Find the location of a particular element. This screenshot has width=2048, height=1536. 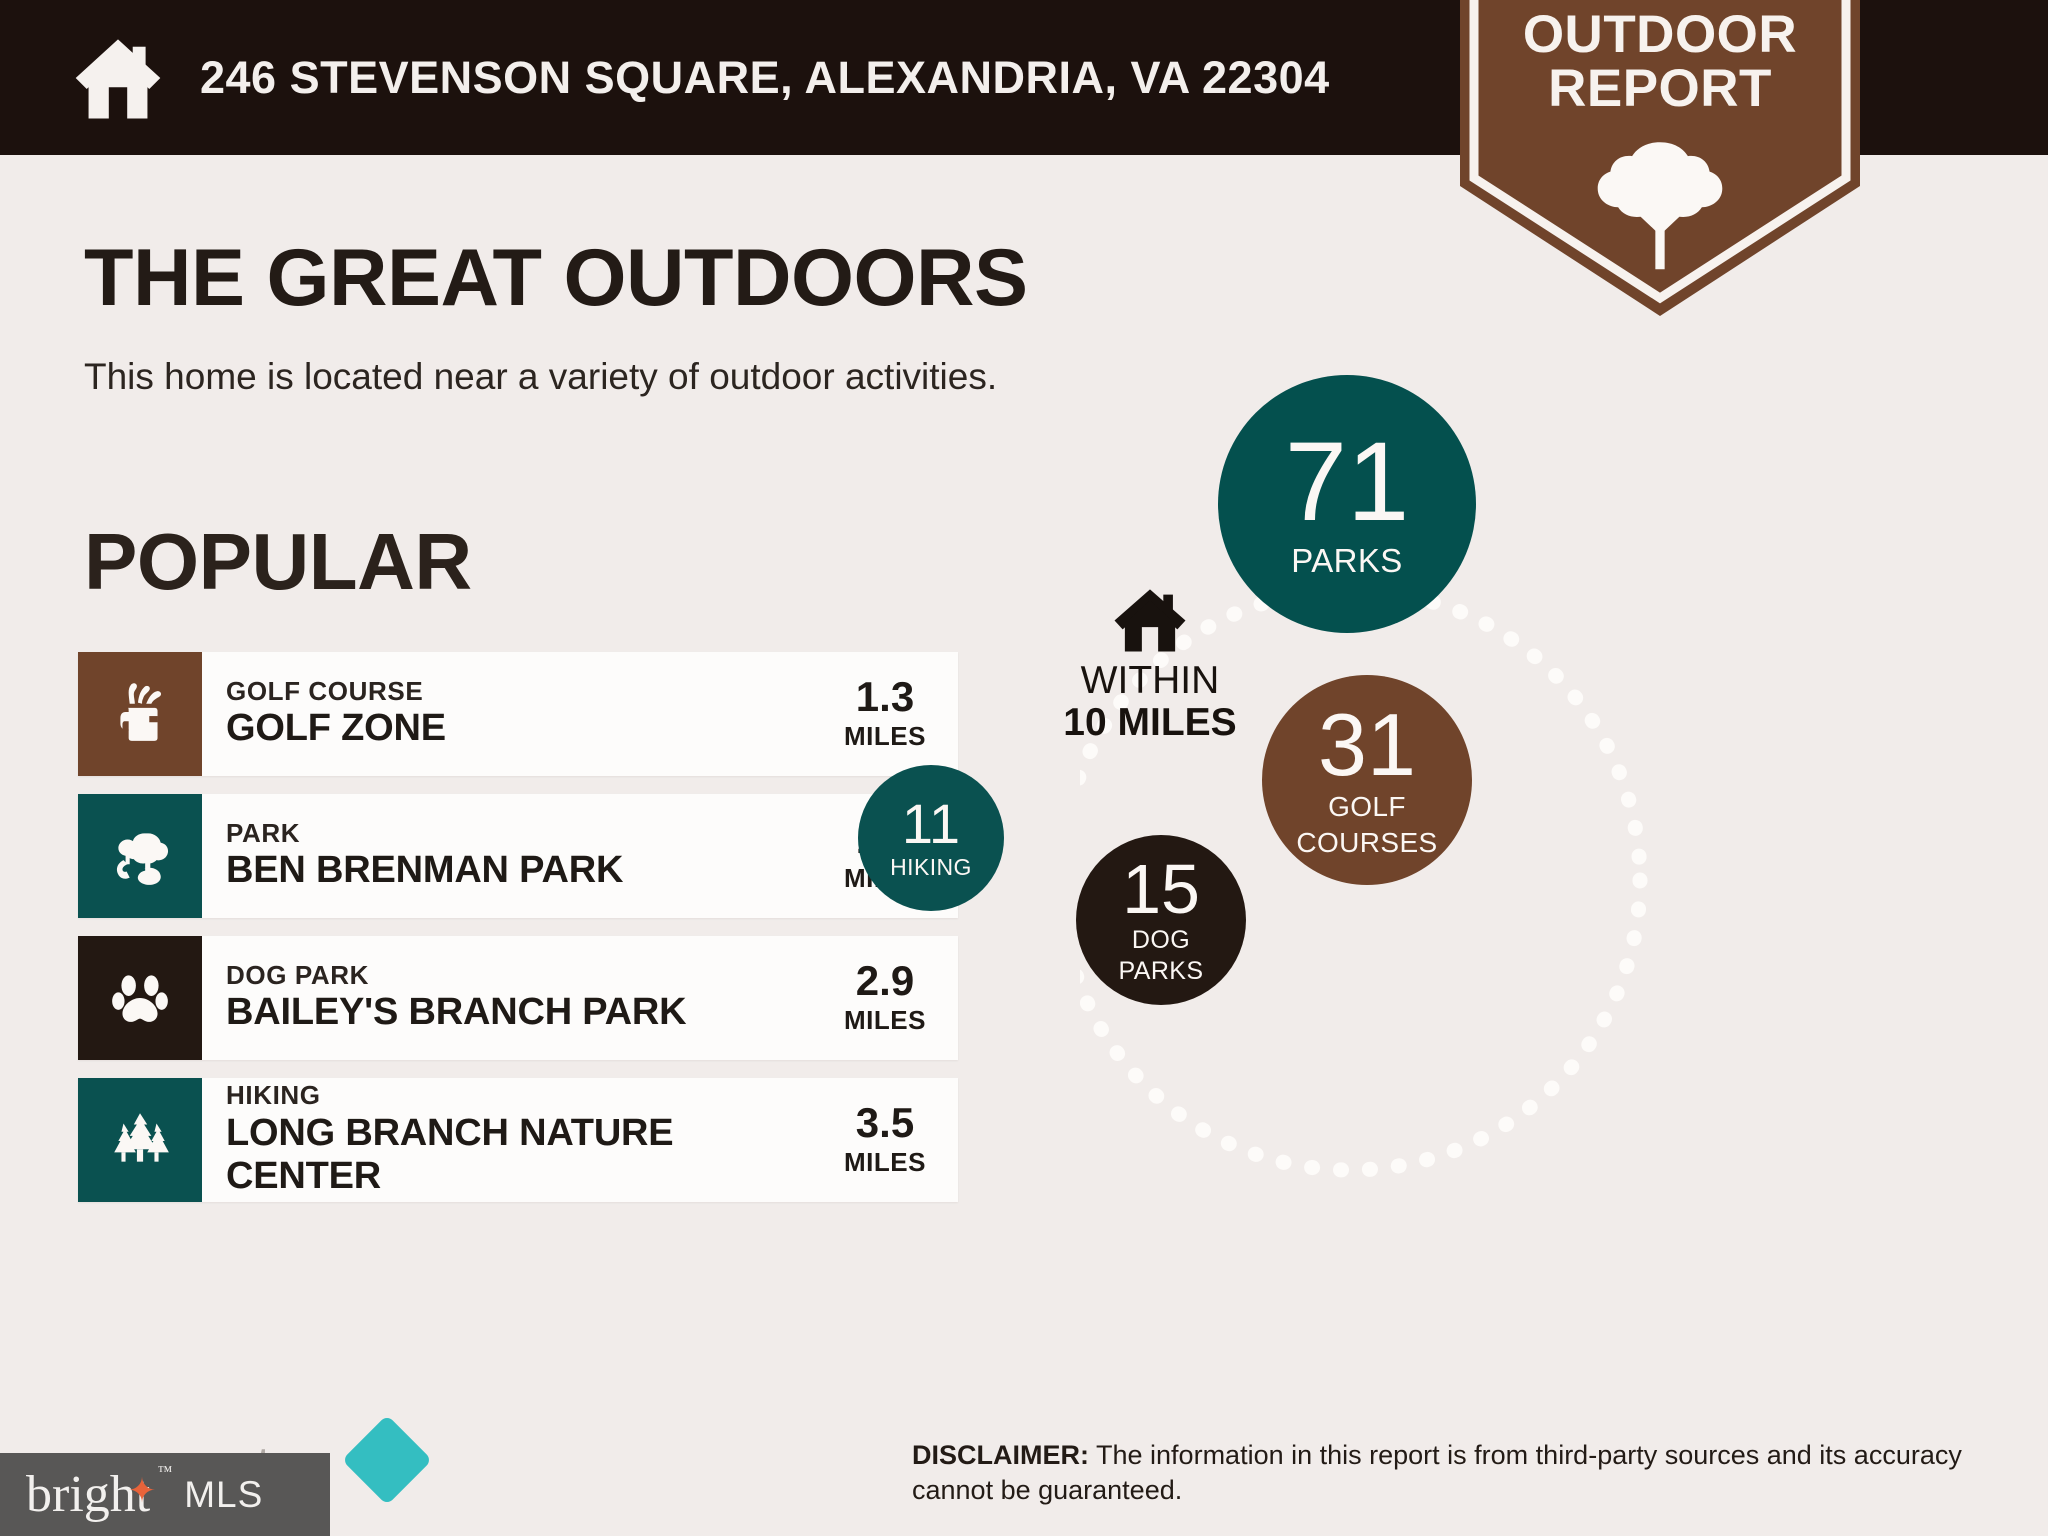

bubble-hiking: 11 HIKING is located at coordinates (931, 838).